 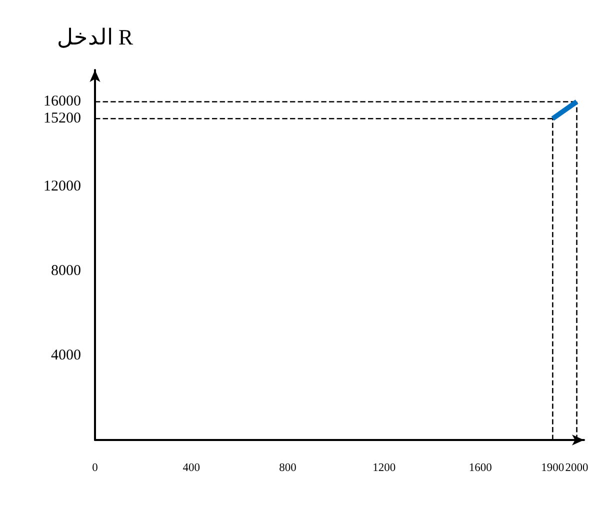 I want to click on y-axis-title: الدخل R, so click(x=95, y=37).